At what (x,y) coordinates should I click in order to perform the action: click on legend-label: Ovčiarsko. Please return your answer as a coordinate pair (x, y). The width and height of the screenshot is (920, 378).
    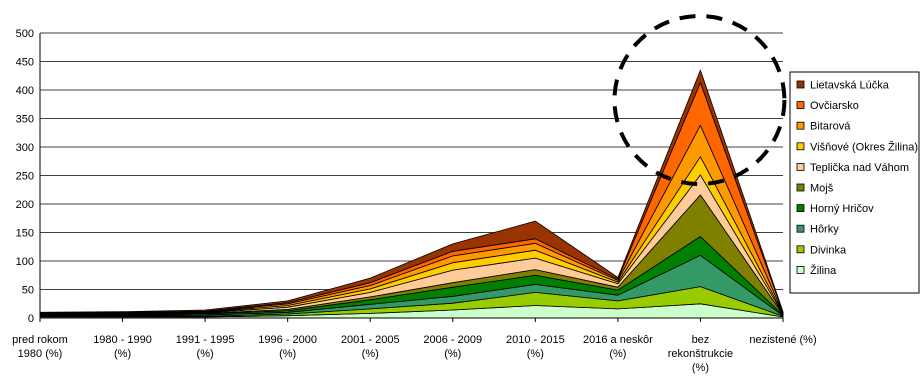
    Looking at the image, I should click on (834, 106).